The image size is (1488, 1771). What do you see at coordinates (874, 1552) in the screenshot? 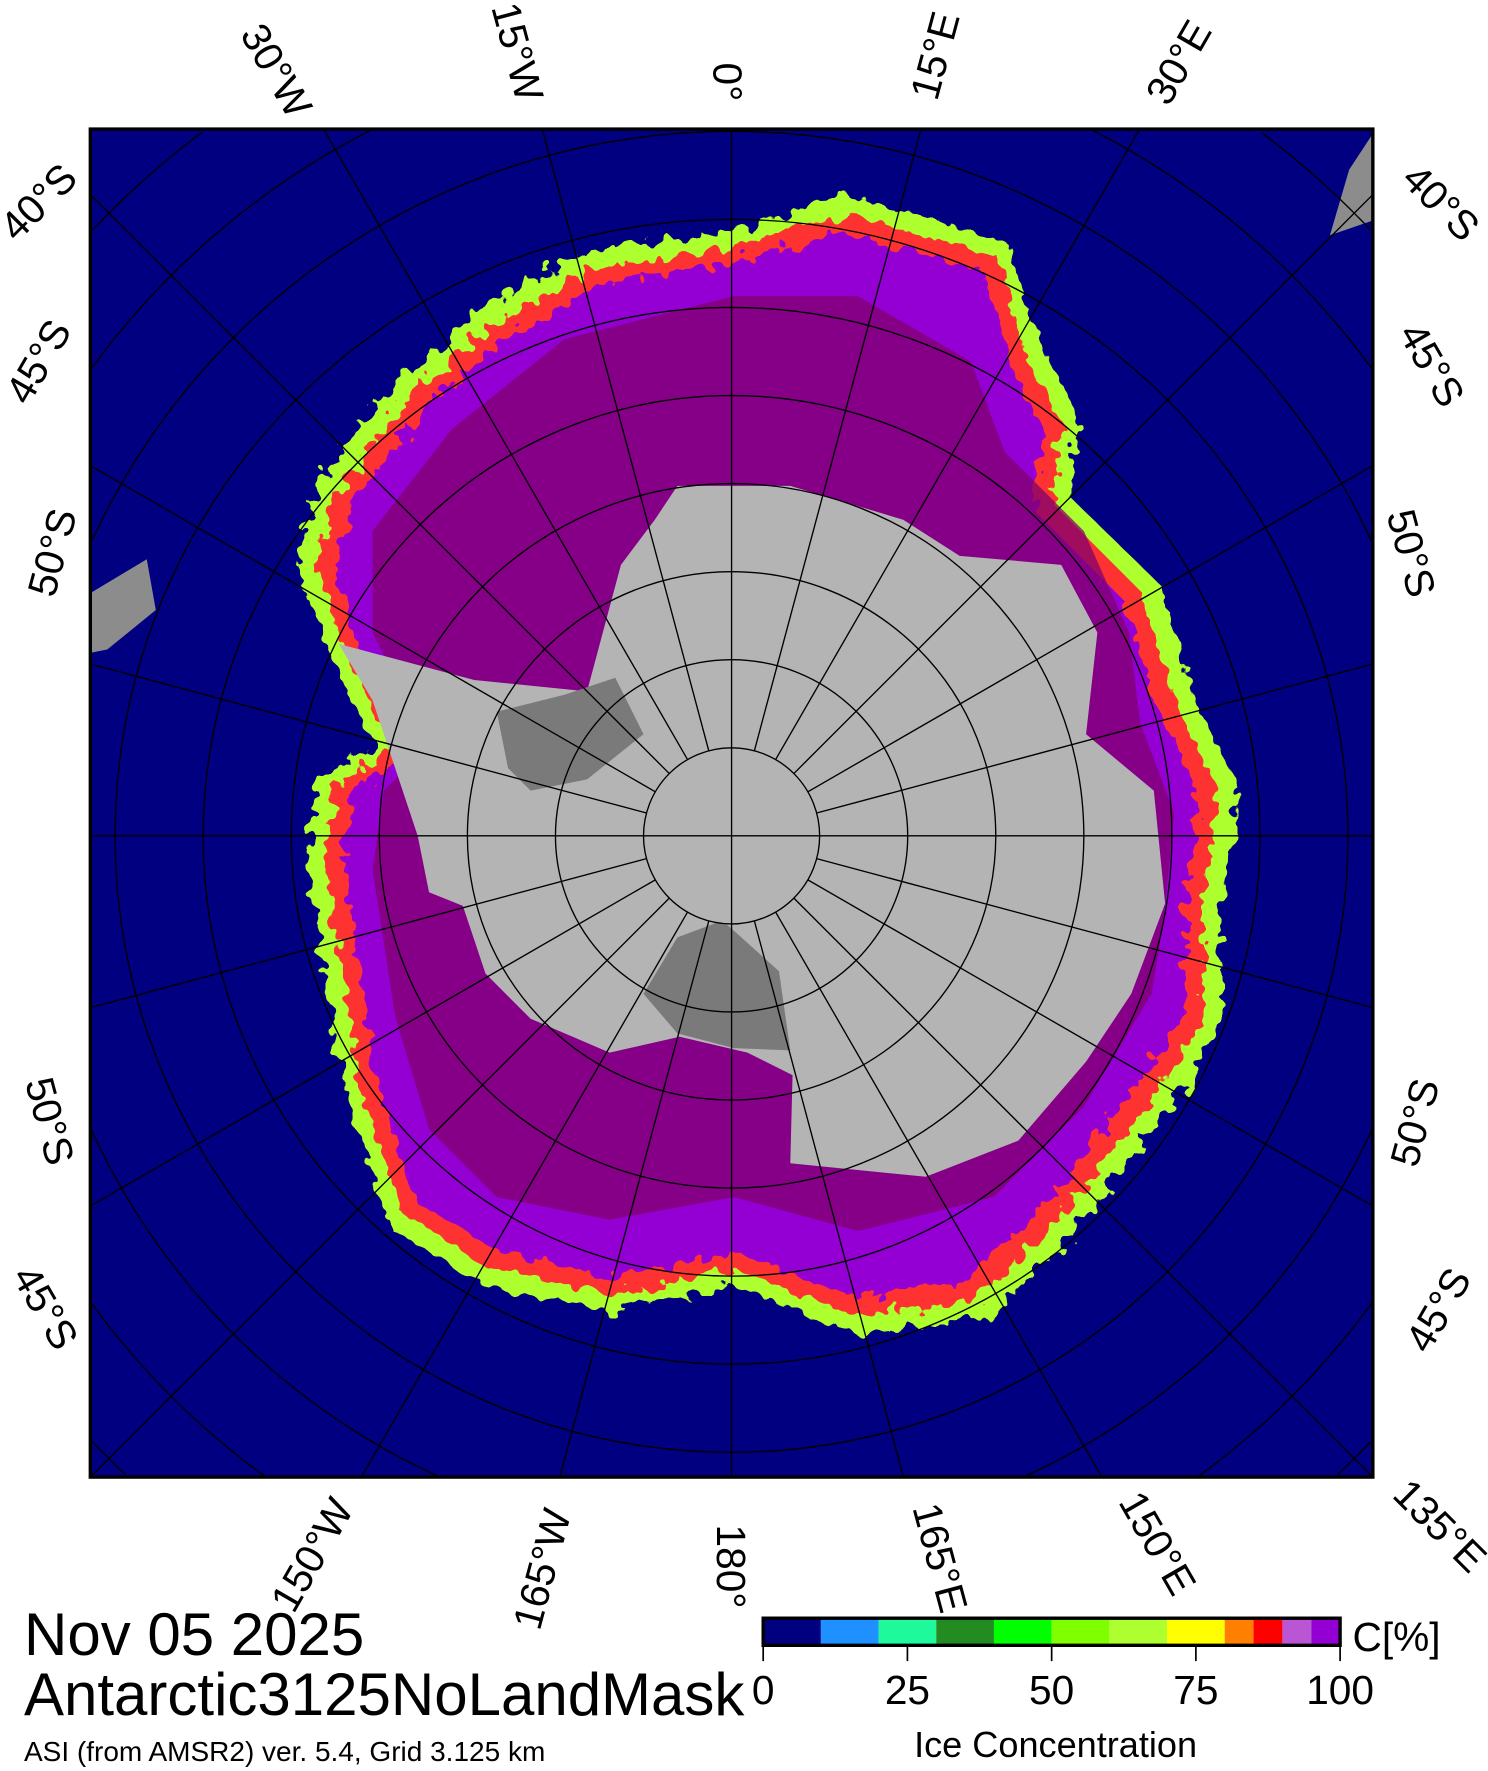
I see `meridian-labels-bottom: 150°W 165°W 180° 165°E 150°E 135°E` at bounding box center [874, 1552].